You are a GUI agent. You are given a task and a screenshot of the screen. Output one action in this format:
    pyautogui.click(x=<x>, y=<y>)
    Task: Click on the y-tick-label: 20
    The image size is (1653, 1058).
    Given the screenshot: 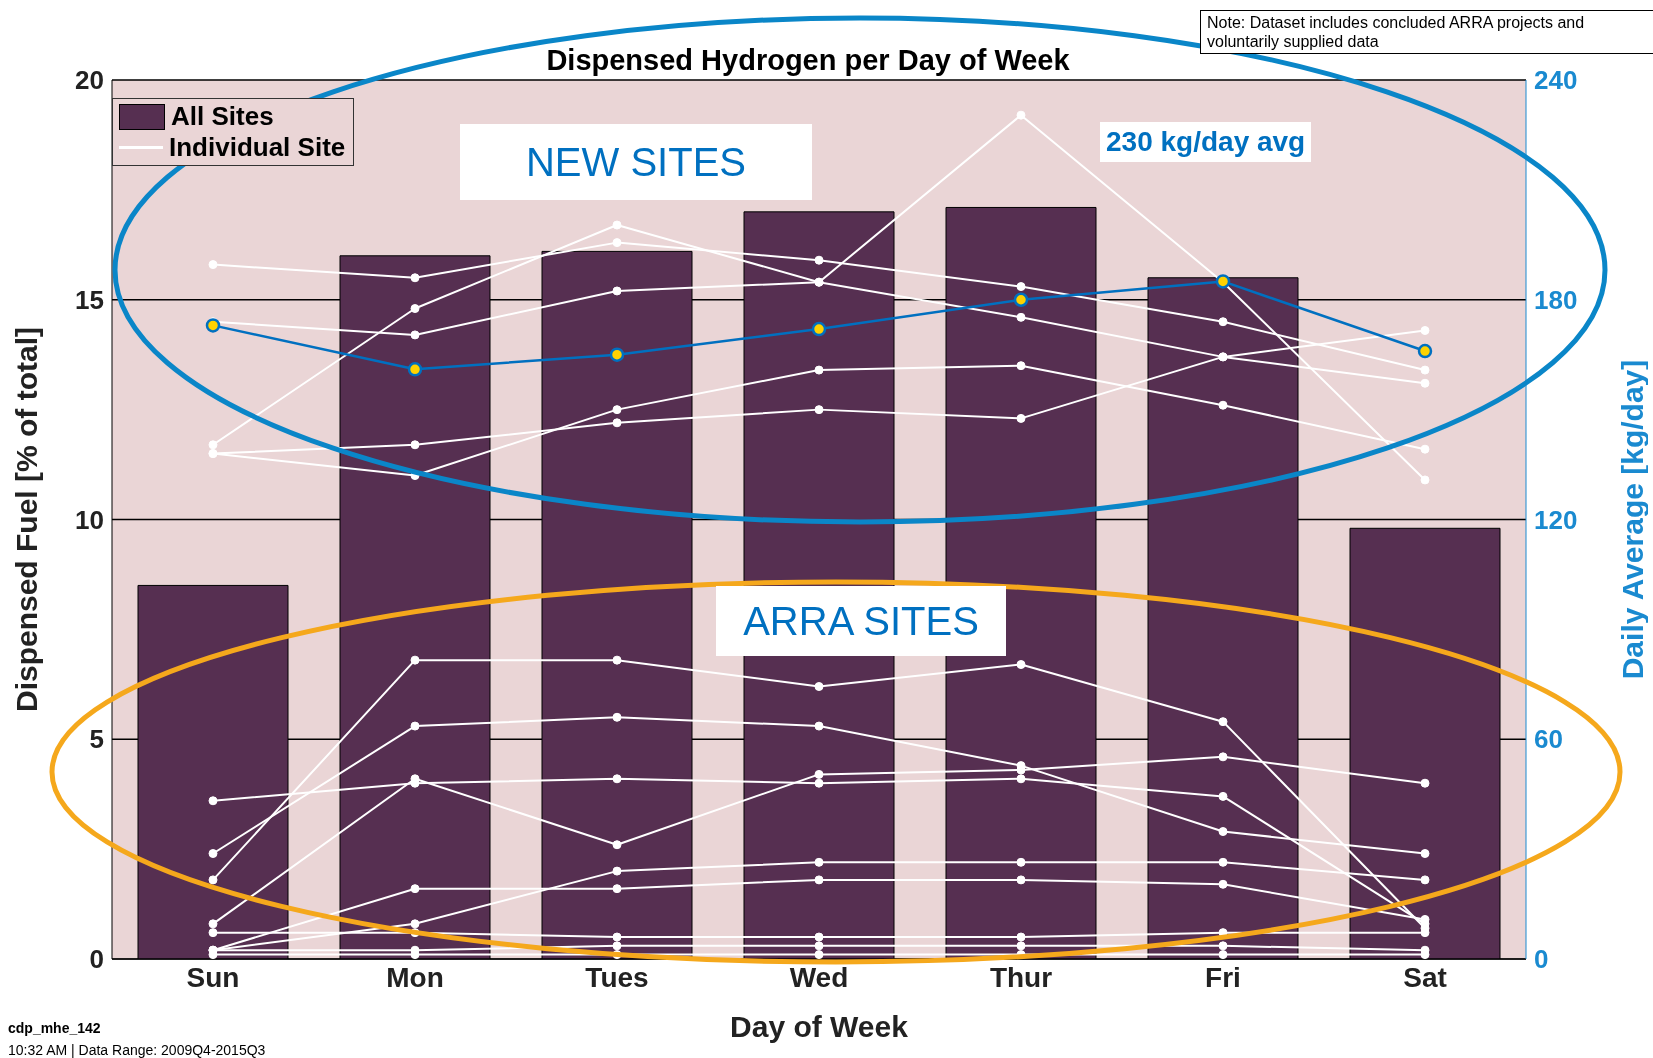 What is the action you would take?
    pyautogui.click(x=89, y=80)
    